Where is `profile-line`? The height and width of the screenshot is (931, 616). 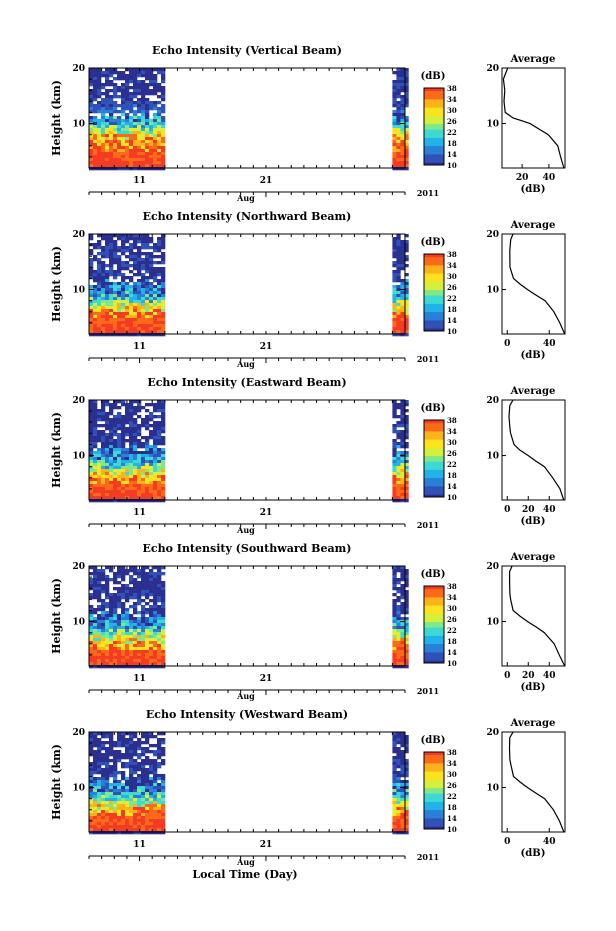 profile-line is located at coordinates (533, 118).